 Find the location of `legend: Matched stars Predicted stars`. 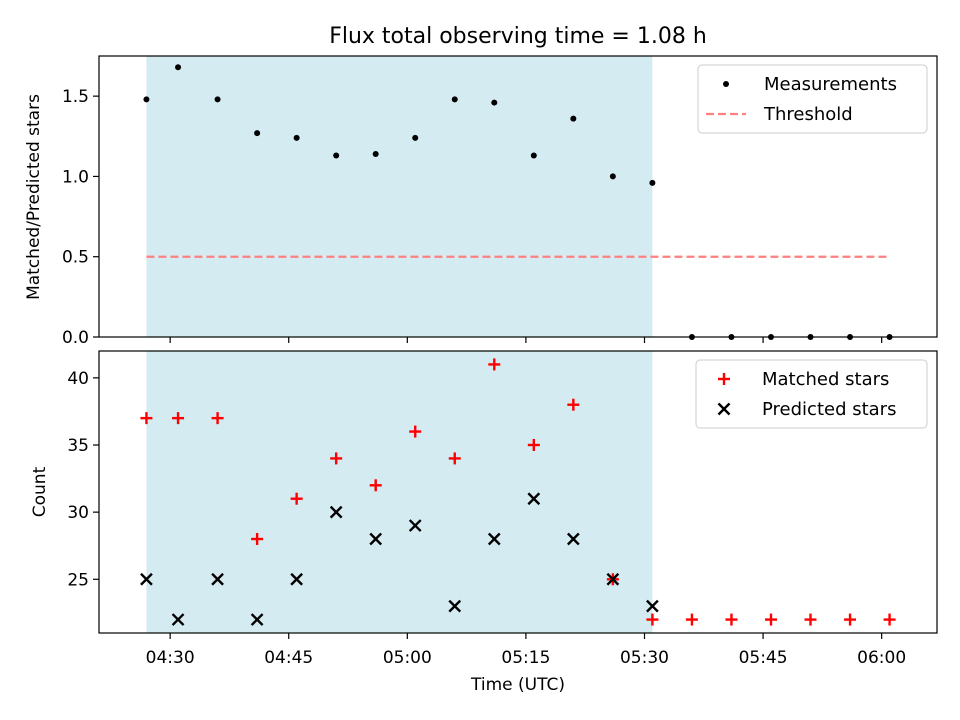

legend: Matched stars Predicted stars is located at coordinates (811, 394).